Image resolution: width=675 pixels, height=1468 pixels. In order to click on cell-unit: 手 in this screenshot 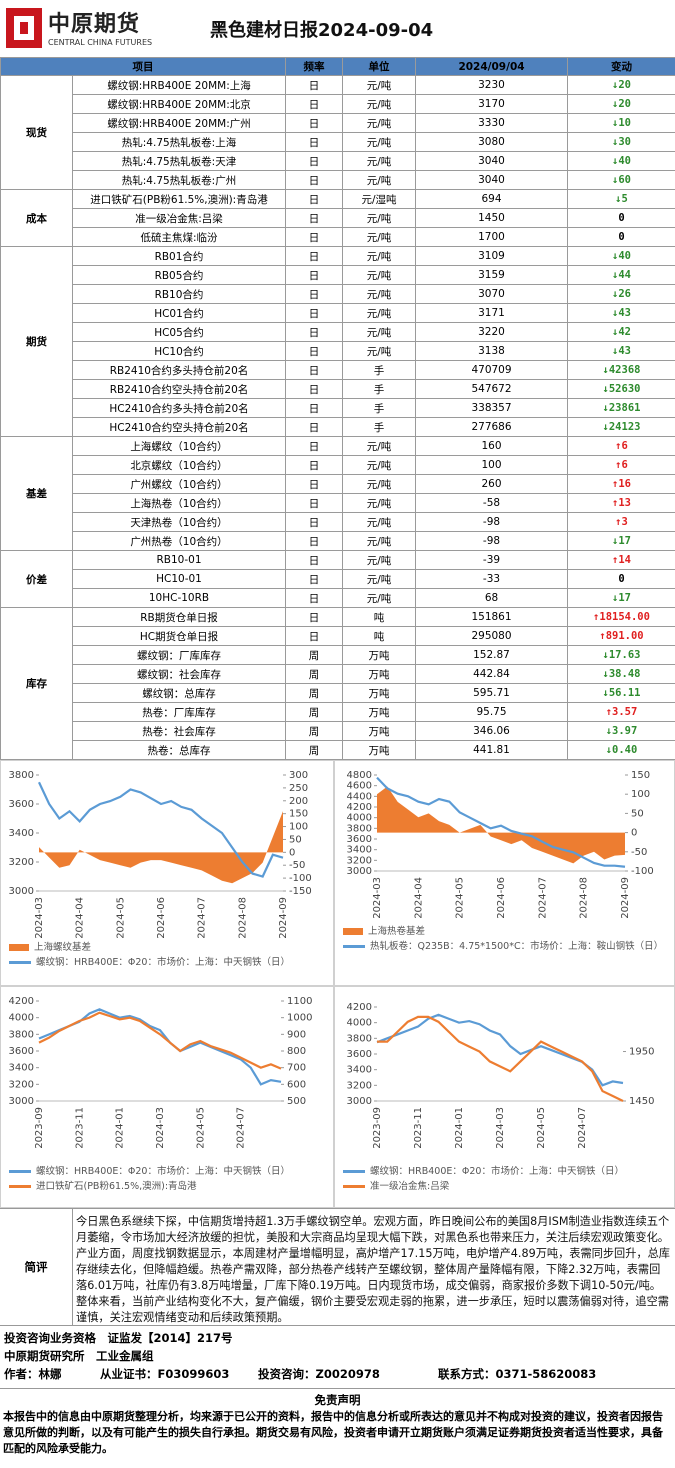, I will do `click(379, 408)`.